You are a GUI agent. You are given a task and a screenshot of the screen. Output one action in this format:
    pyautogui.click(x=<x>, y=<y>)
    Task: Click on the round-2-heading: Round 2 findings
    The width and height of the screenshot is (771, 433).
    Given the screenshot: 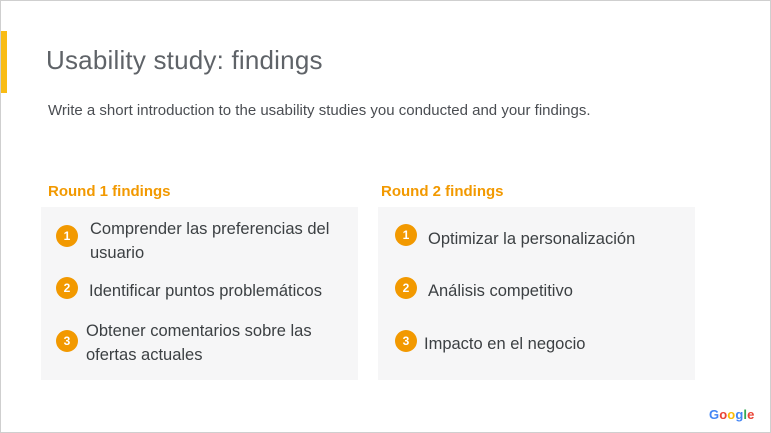 What is the action you would take?
    pyautogui.click(x=442, y=191)
    